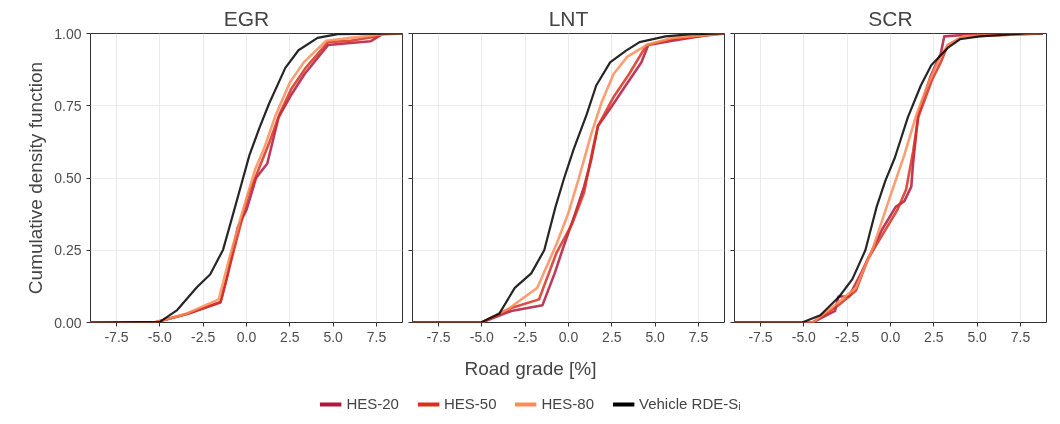  What do you see at coordinates (246, 18) in the screenshot?
I see `chart-title: EGR` at bounding box center [246, 18].